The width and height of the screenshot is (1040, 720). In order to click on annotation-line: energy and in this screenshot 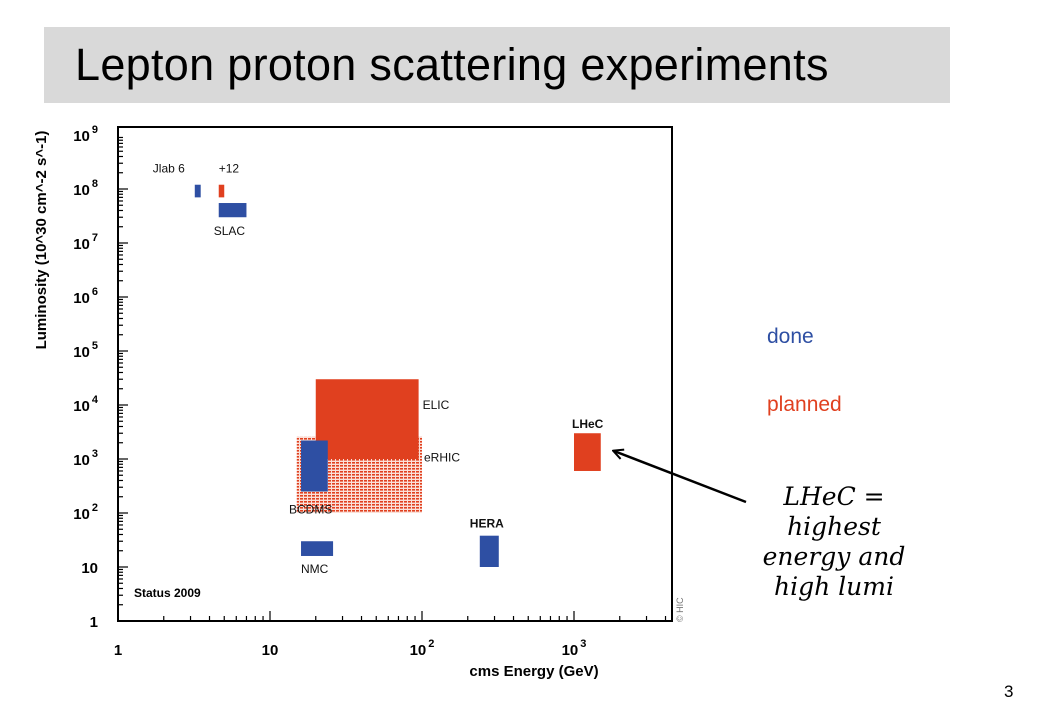, I will do `click(834, 556)`.